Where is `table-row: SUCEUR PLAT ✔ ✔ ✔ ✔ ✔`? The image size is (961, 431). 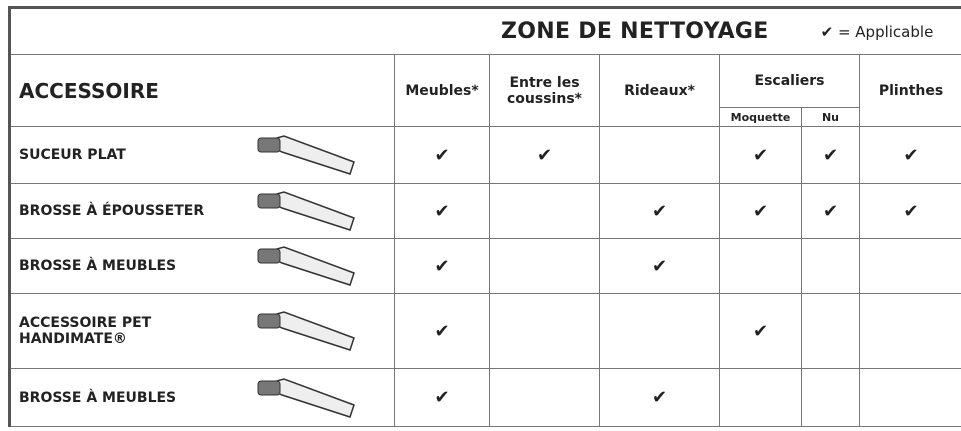
table-row: SUCEUR PLAT ✔ ✔ ✔ ✔ ✔ is located at coordinates (484, 155).